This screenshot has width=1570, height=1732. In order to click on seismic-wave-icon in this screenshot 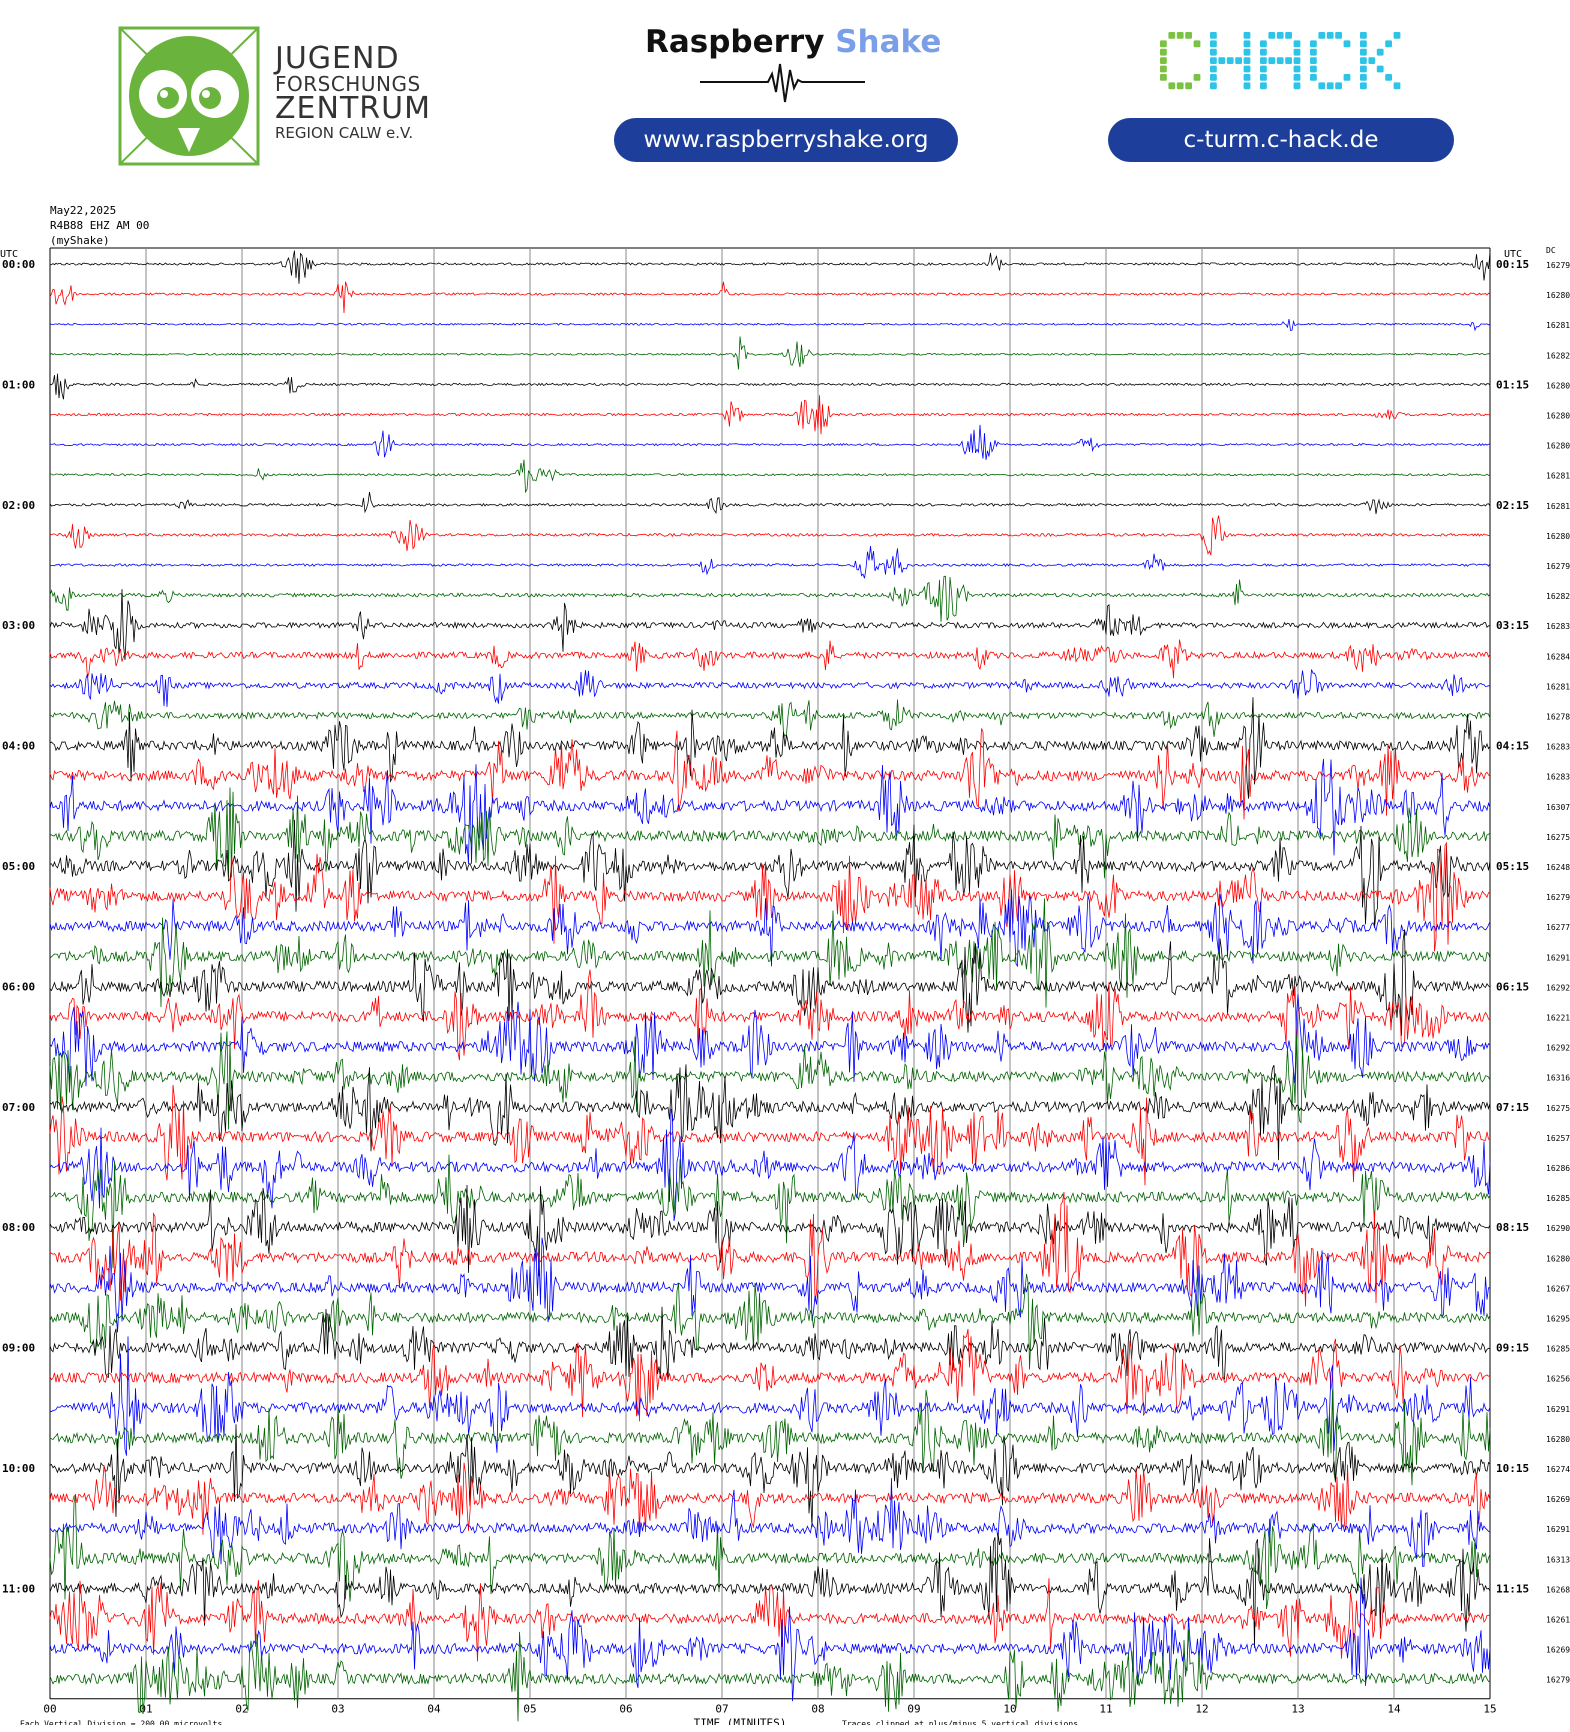, I will do `click(782, 83)`.